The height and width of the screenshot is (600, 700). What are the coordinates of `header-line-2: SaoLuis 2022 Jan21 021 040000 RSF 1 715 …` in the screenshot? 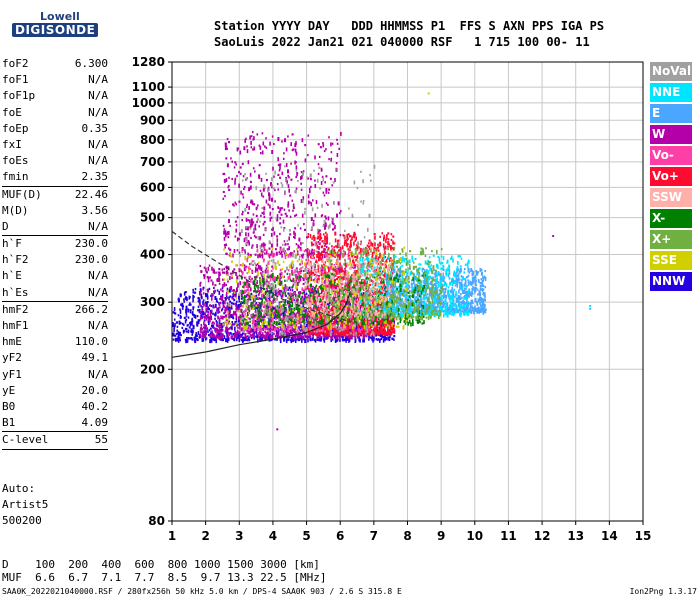 It's located at (402, 42).